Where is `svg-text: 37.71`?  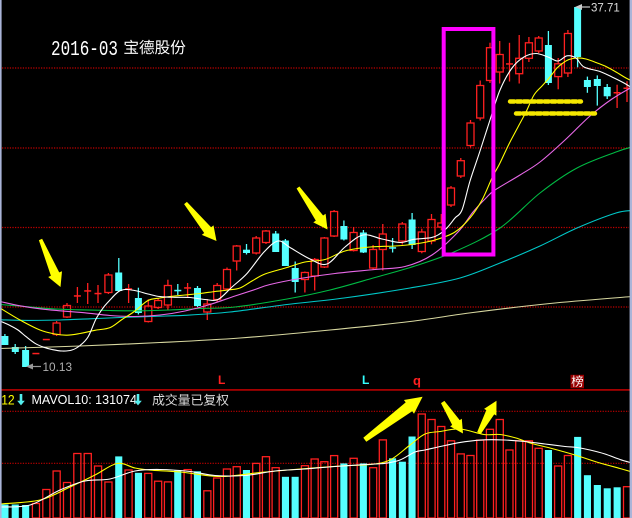
svg-text: 37.71 is located at coordinates (605, 9).